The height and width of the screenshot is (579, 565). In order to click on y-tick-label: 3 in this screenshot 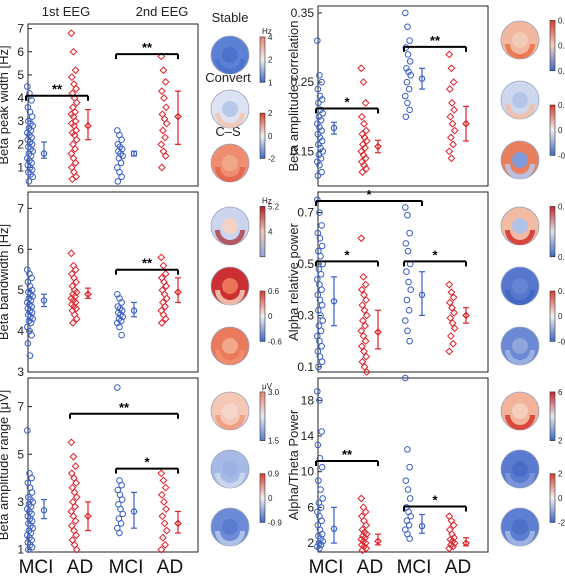, I will do `click(20, 502)`.